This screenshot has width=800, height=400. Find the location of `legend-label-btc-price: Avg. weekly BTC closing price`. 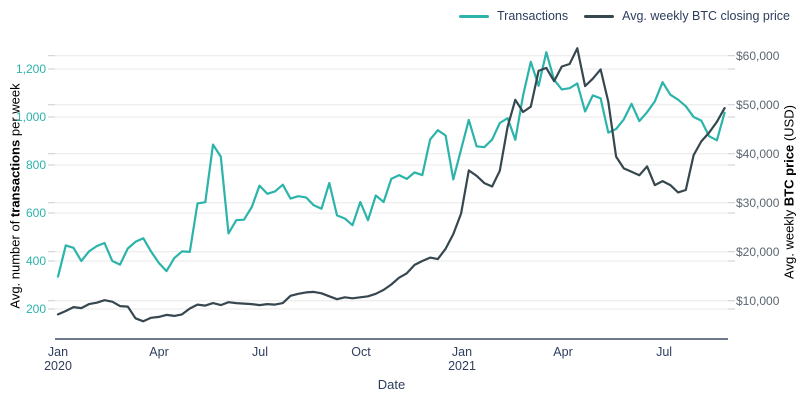

legend-label-btc-price: Avg. weekly BTC closing price is located at coordinates (706, 16).